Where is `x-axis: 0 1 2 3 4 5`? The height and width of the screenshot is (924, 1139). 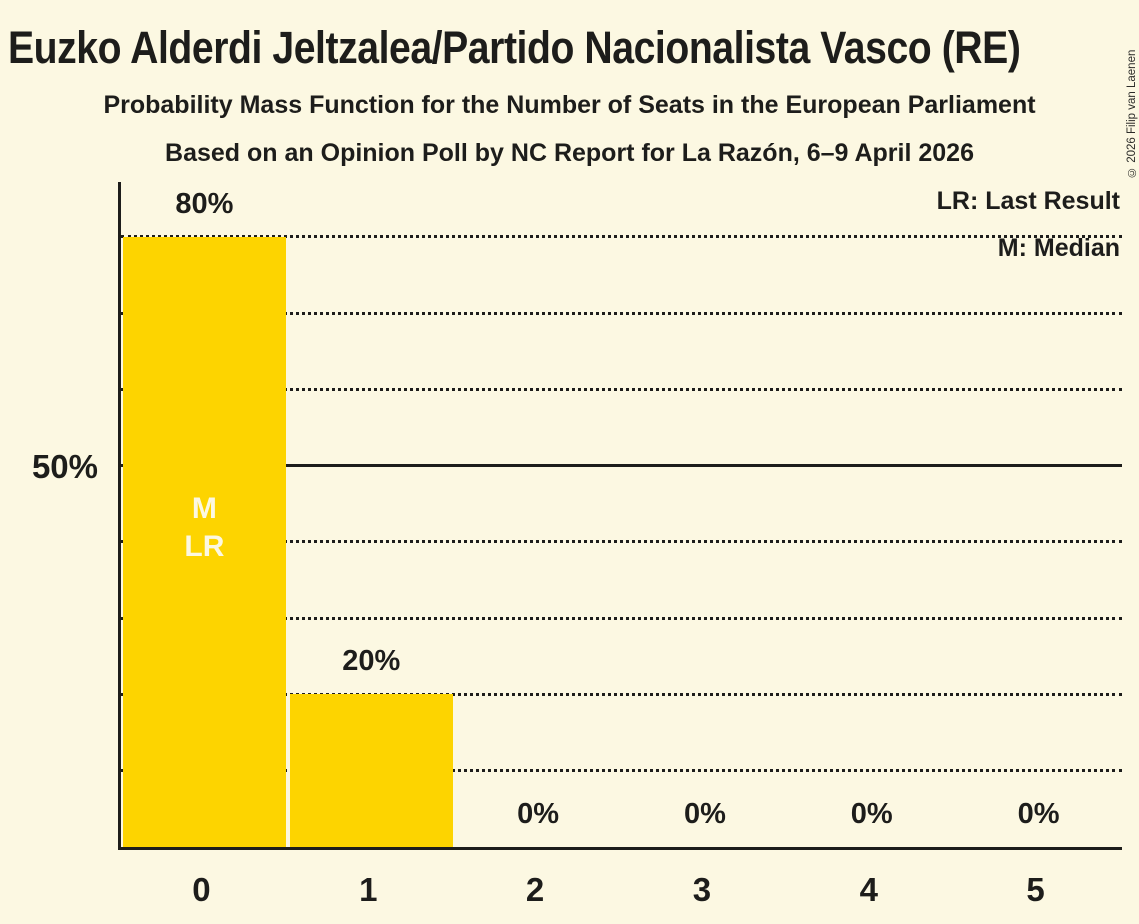
x-axis: 0 1 2 3 4 5 is located at coordinates (618, 892).